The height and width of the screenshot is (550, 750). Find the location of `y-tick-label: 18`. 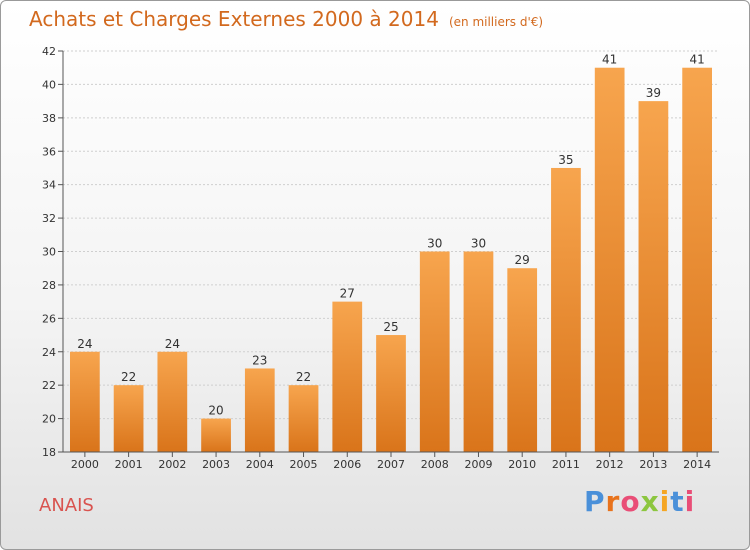

y-tick-label: 18 is located at coordinates (49, 452).